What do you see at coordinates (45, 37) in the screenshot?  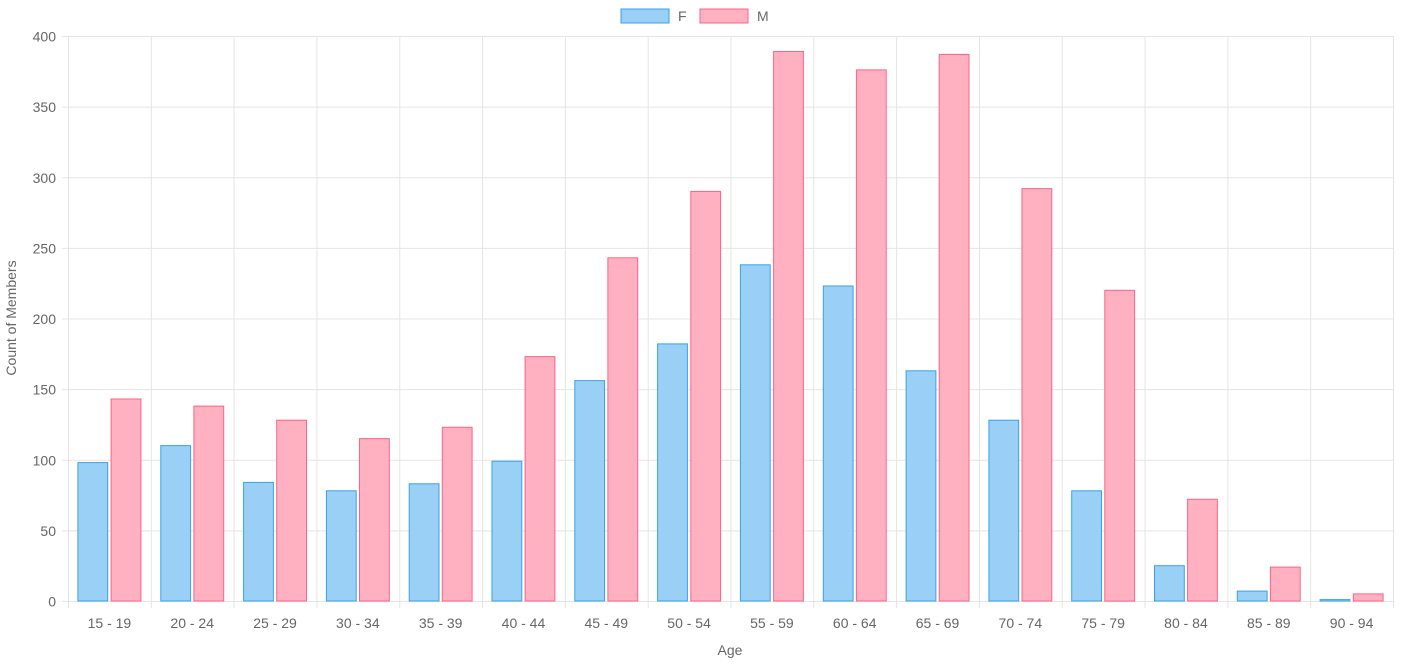 I see `y-tick-label: 400` at bounding box center [45, 37].